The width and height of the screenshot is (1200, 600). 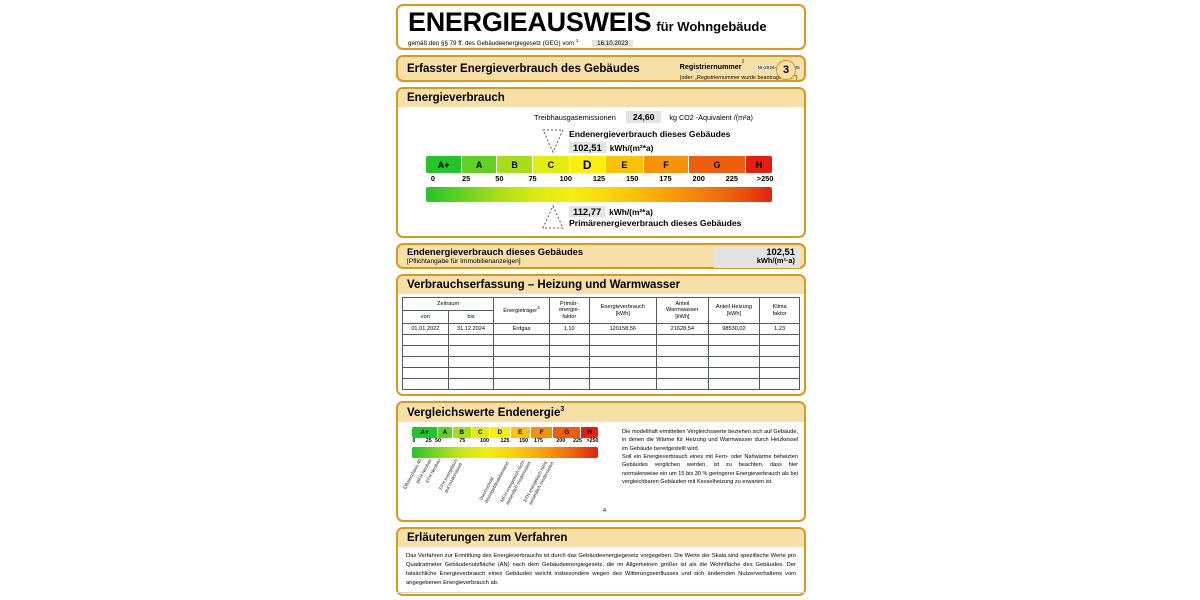 I want to click on comparison-scale-tick: 175, so click(x=538, y=440).